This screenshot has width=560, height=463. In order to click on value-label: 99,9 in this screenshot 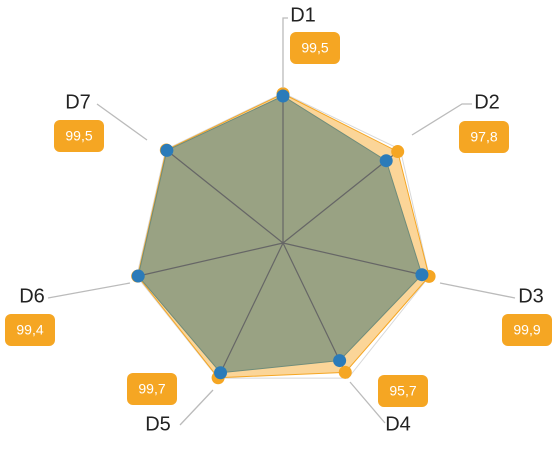, I will do `click(526, 330)`.